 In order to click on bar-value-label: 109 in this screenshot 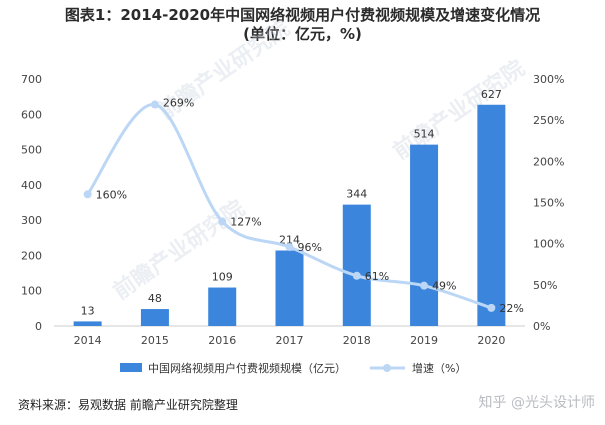, I will do `click(222, 277)`.